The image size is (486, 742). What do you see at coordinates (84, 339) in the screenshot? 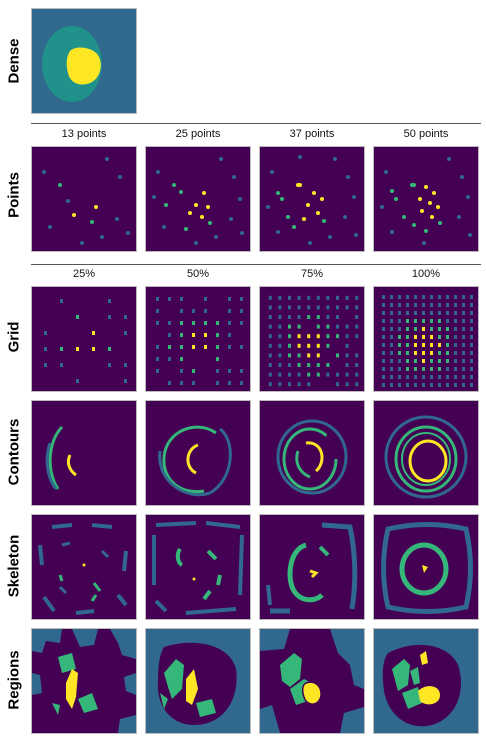
I see `grid-panel-25pct` at bounding box center [84, 339].